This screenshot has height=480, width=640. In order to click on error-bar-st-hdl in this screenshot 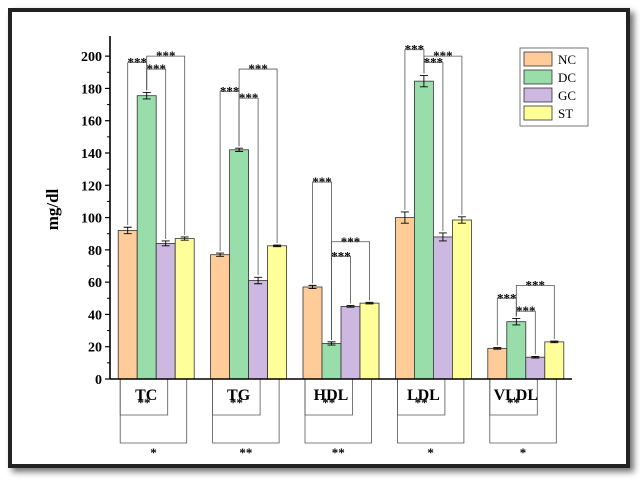, I will do `click(369, 303)`.